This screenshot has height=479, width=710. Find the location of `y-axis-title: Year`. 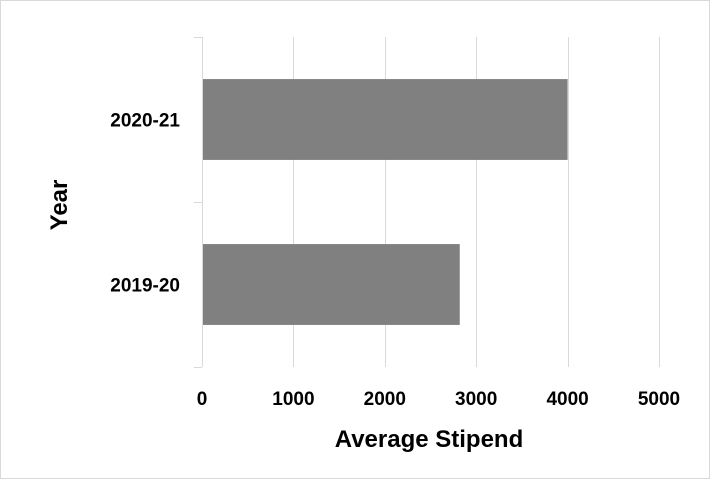

y-axis-title: Year is located at coordinates (59, 205).